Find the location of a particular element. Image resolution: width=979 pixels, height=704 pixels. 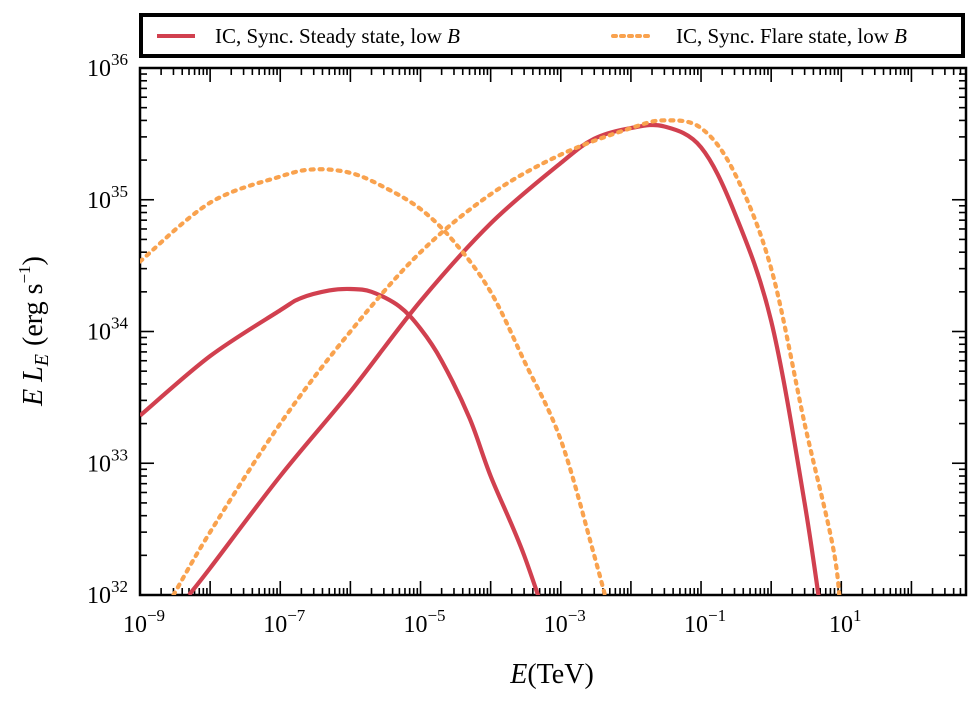

x-tick-labels: 10⁻⁹ 10⁻⁷ 10⁻⁵ 10⁻³ 10⁻¹ 10¹ is located at coordinates (492, 622).